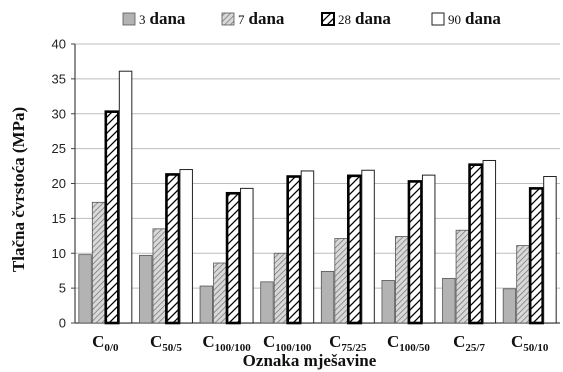 The height and width of the screenshot is (372, 563). What do you see at coordinates (62, 323) in the screenshot?
I see `y-tick-label: 0` at bounding box center [62, 323].